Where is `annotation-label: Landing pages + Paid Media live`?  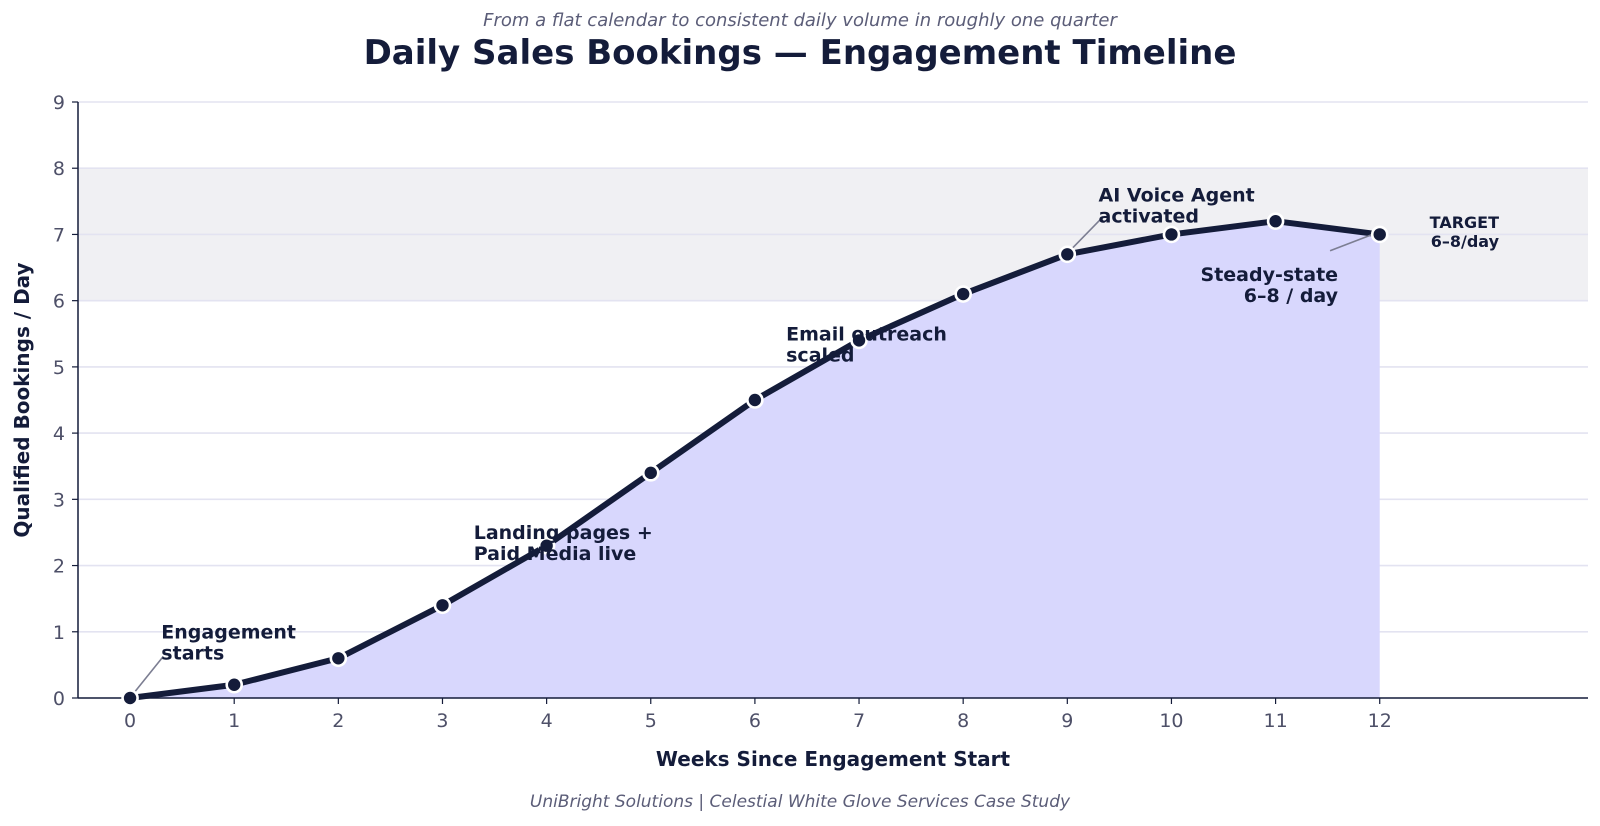
annotation-label: Landing pages + Paid Media live is located at coordinates (563, 543).